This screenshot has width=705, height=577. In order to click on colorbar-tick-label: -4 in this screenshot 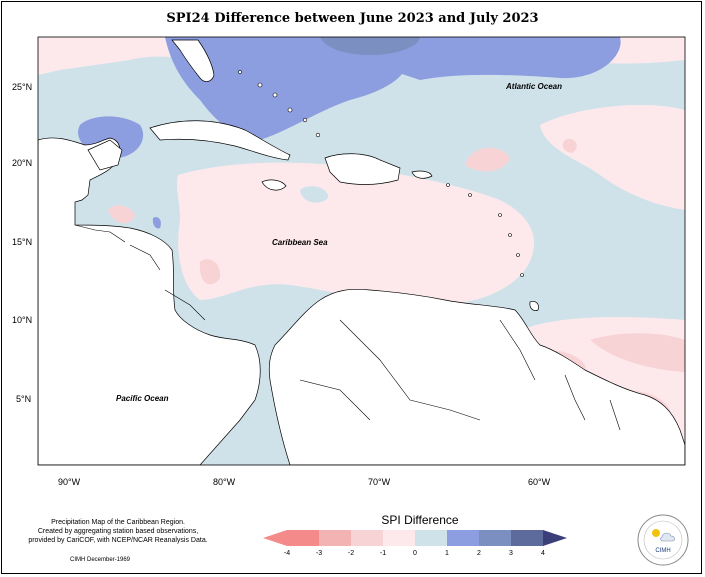, I will do `click(287, 553)`.